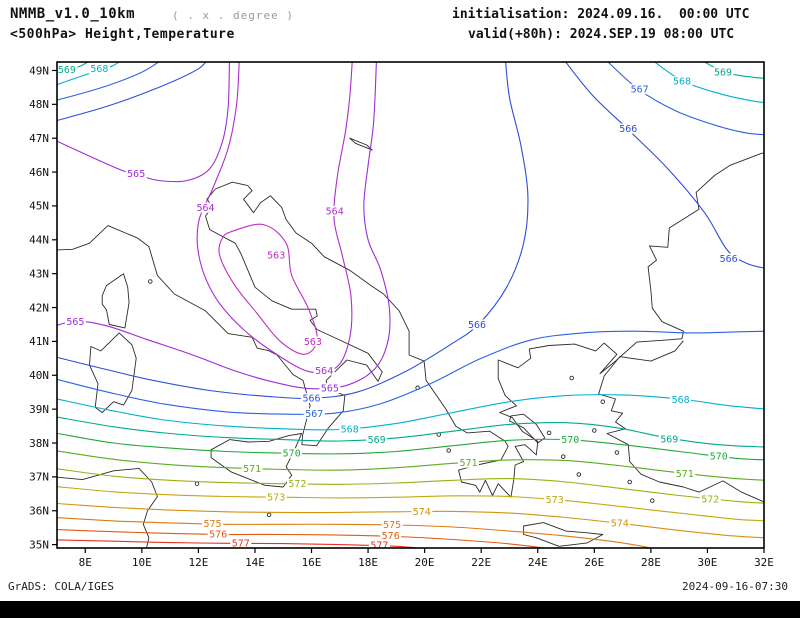  I want to click on x-axis-tick-label: 30E, so click(707, 562).